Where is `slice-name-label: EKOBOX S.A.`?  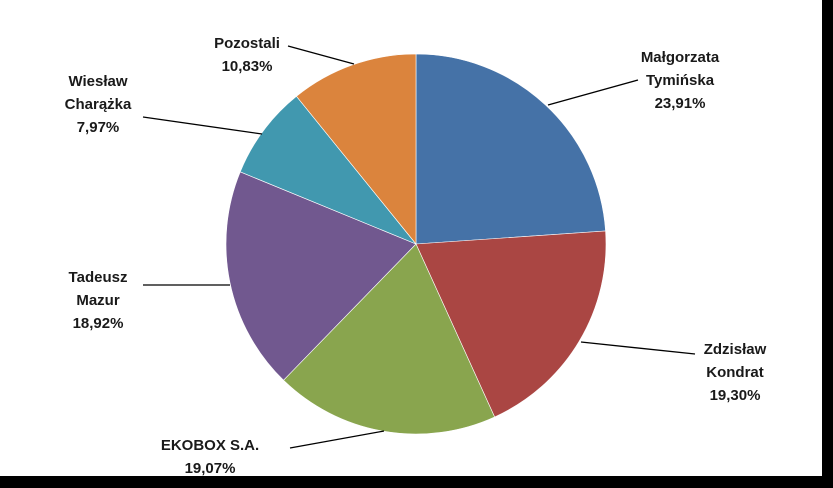
slice-name-label: EKOBOX S.A. is located at coordinates (210, 445).